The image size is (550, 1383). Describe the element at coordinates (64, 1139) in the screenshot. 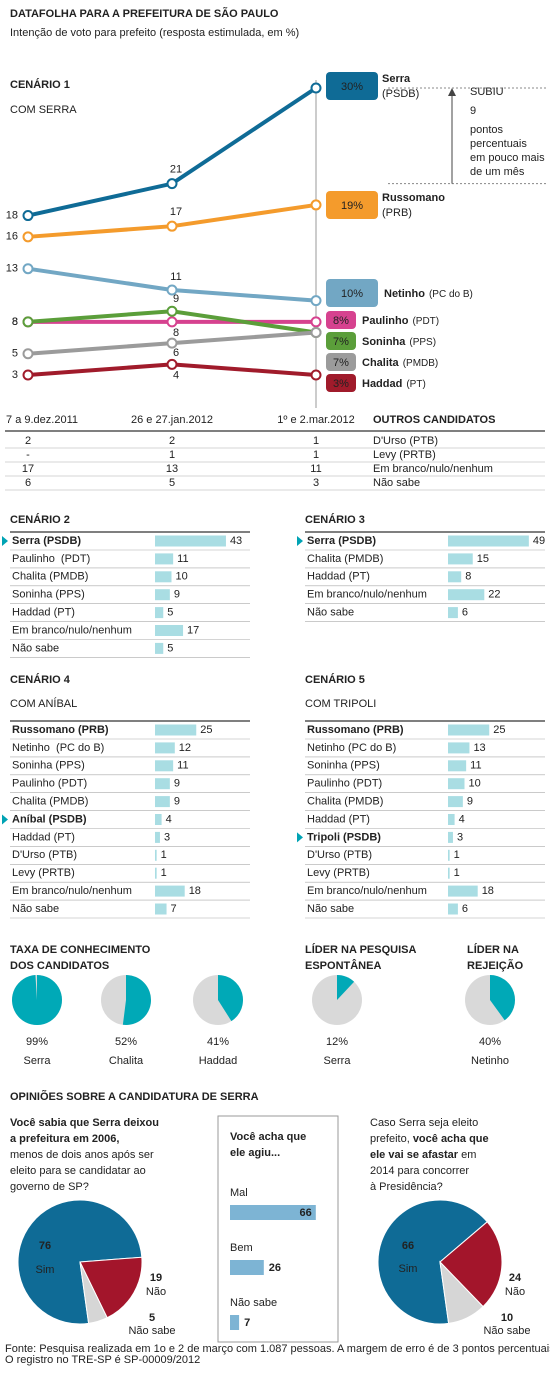

I see `question-text: a prefeitura em 2006,` at that location.